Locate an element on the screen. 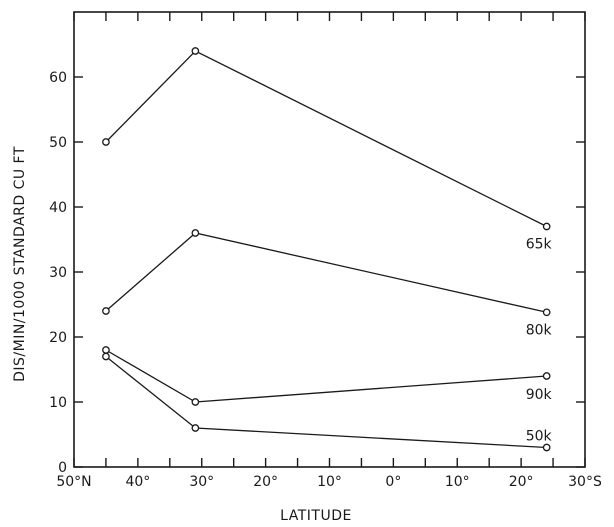  y-tick-label: 40 is located at coordinates (58, 208).